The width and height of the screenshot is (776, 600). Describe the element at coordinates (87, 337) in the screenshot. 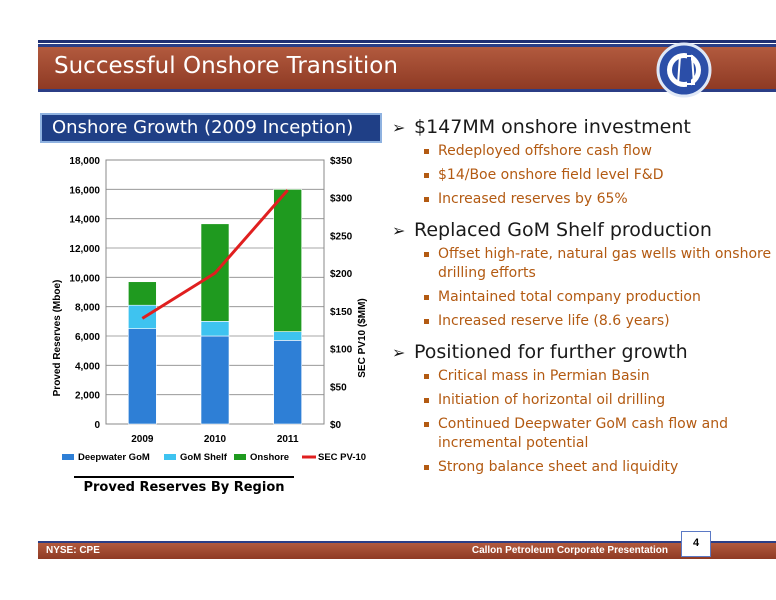

I see `y-tick-label: 6,000` at that location.